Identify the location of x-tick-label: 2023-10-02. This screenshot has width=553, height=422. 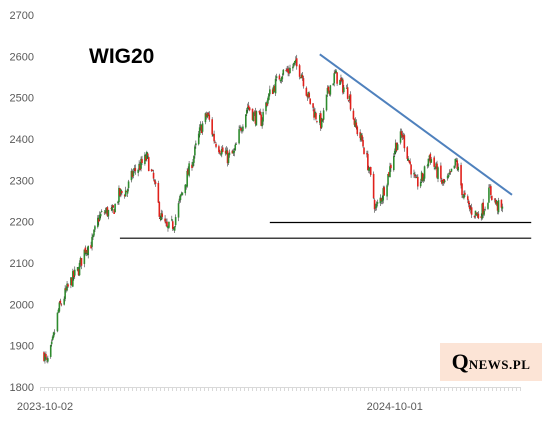
(45, 407).